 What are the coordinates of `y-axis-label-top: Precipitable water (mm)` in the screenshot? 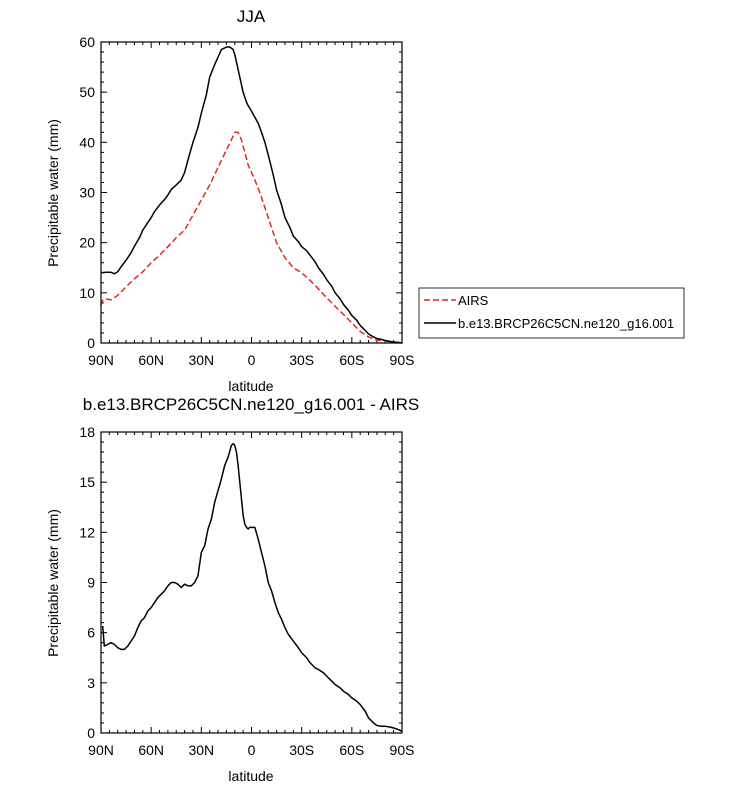 It's located at (53, 193).